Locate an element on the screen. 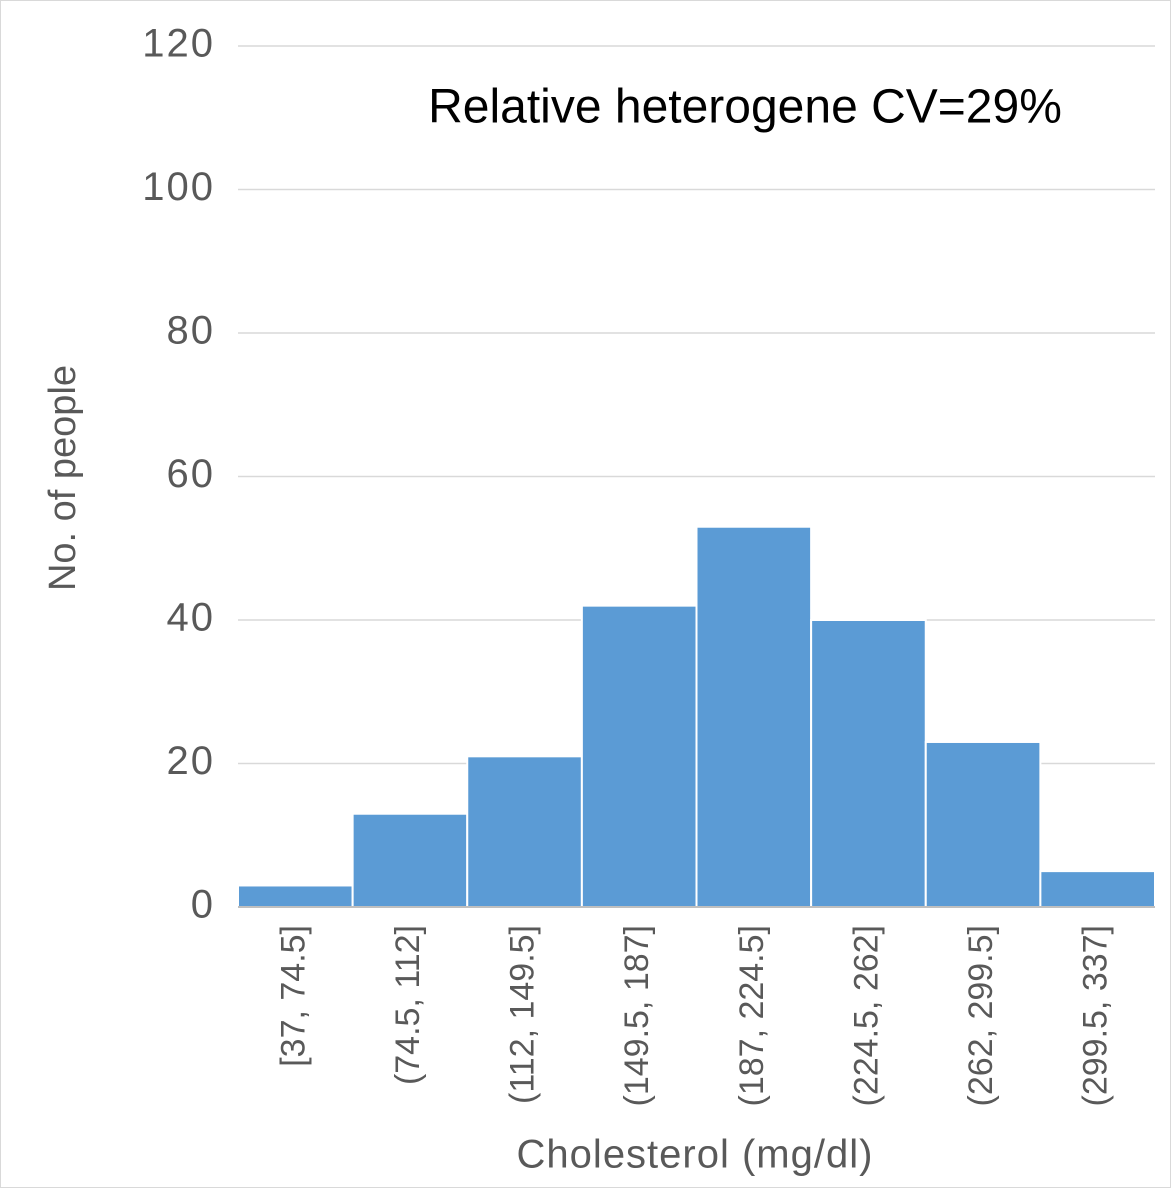 The width and height of the screenshot is (1171, 1188). y-tick-label: 40 is located at coordinates (191, 618).